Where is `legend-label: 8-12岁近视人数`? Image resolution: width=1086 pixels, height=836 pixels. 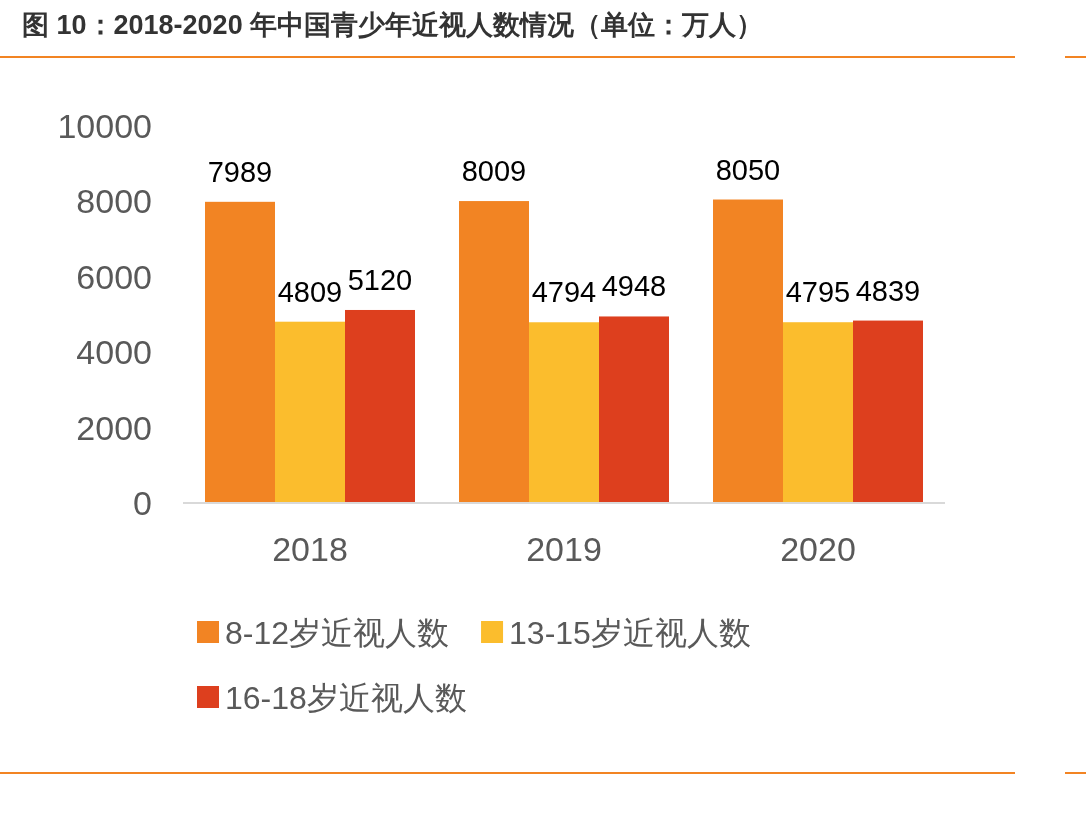 legend-label: 8-12岁近视人数 is located at coordinates (337, 633).